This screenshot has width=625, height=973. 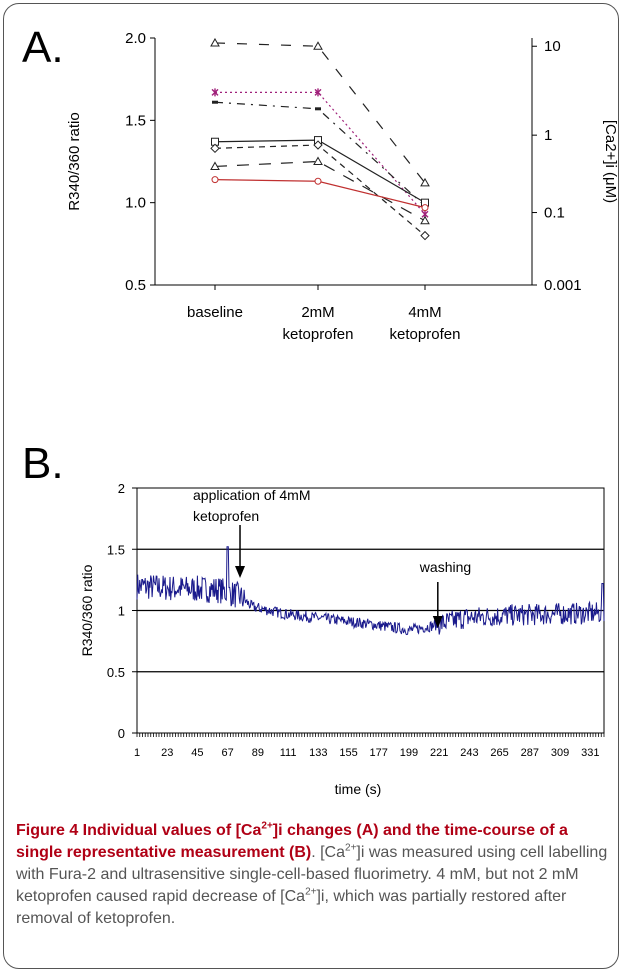 I want to click on chart-b-y-axis: 0 0.5 1 1.5 2, so click(x=122, y=611).